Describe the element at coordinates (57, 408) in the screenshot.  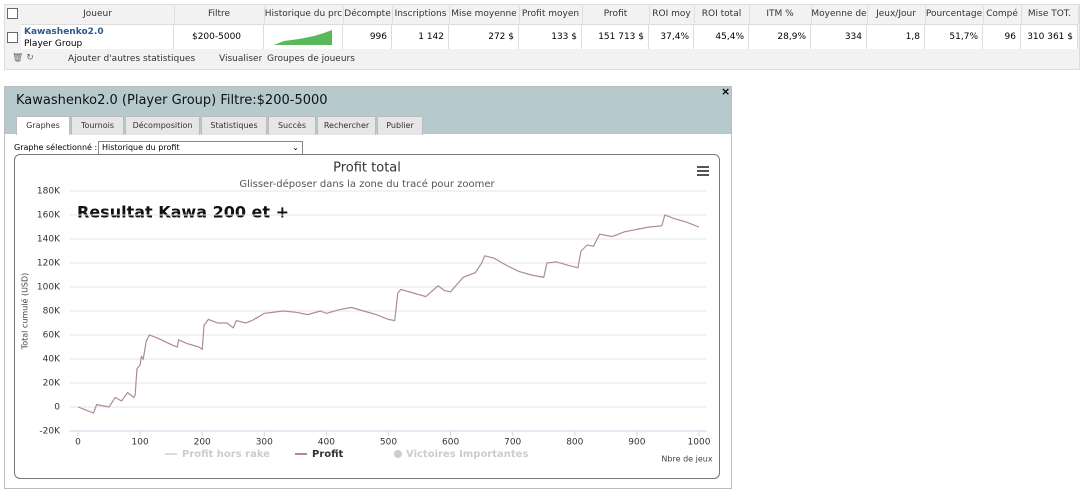
I see `y-tick-label: 0` at that location.